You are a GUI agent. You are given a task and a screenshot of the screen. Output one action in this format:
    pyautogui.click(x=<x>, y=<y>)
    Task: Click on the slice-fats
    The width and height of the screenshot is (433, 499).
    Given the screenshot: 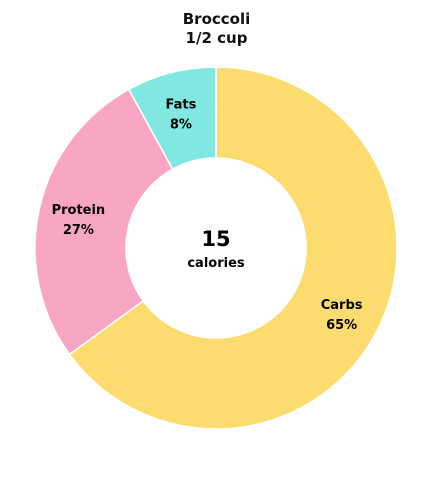 What is the action you would take?
    pyautogui.click(x=172, y=118)
    